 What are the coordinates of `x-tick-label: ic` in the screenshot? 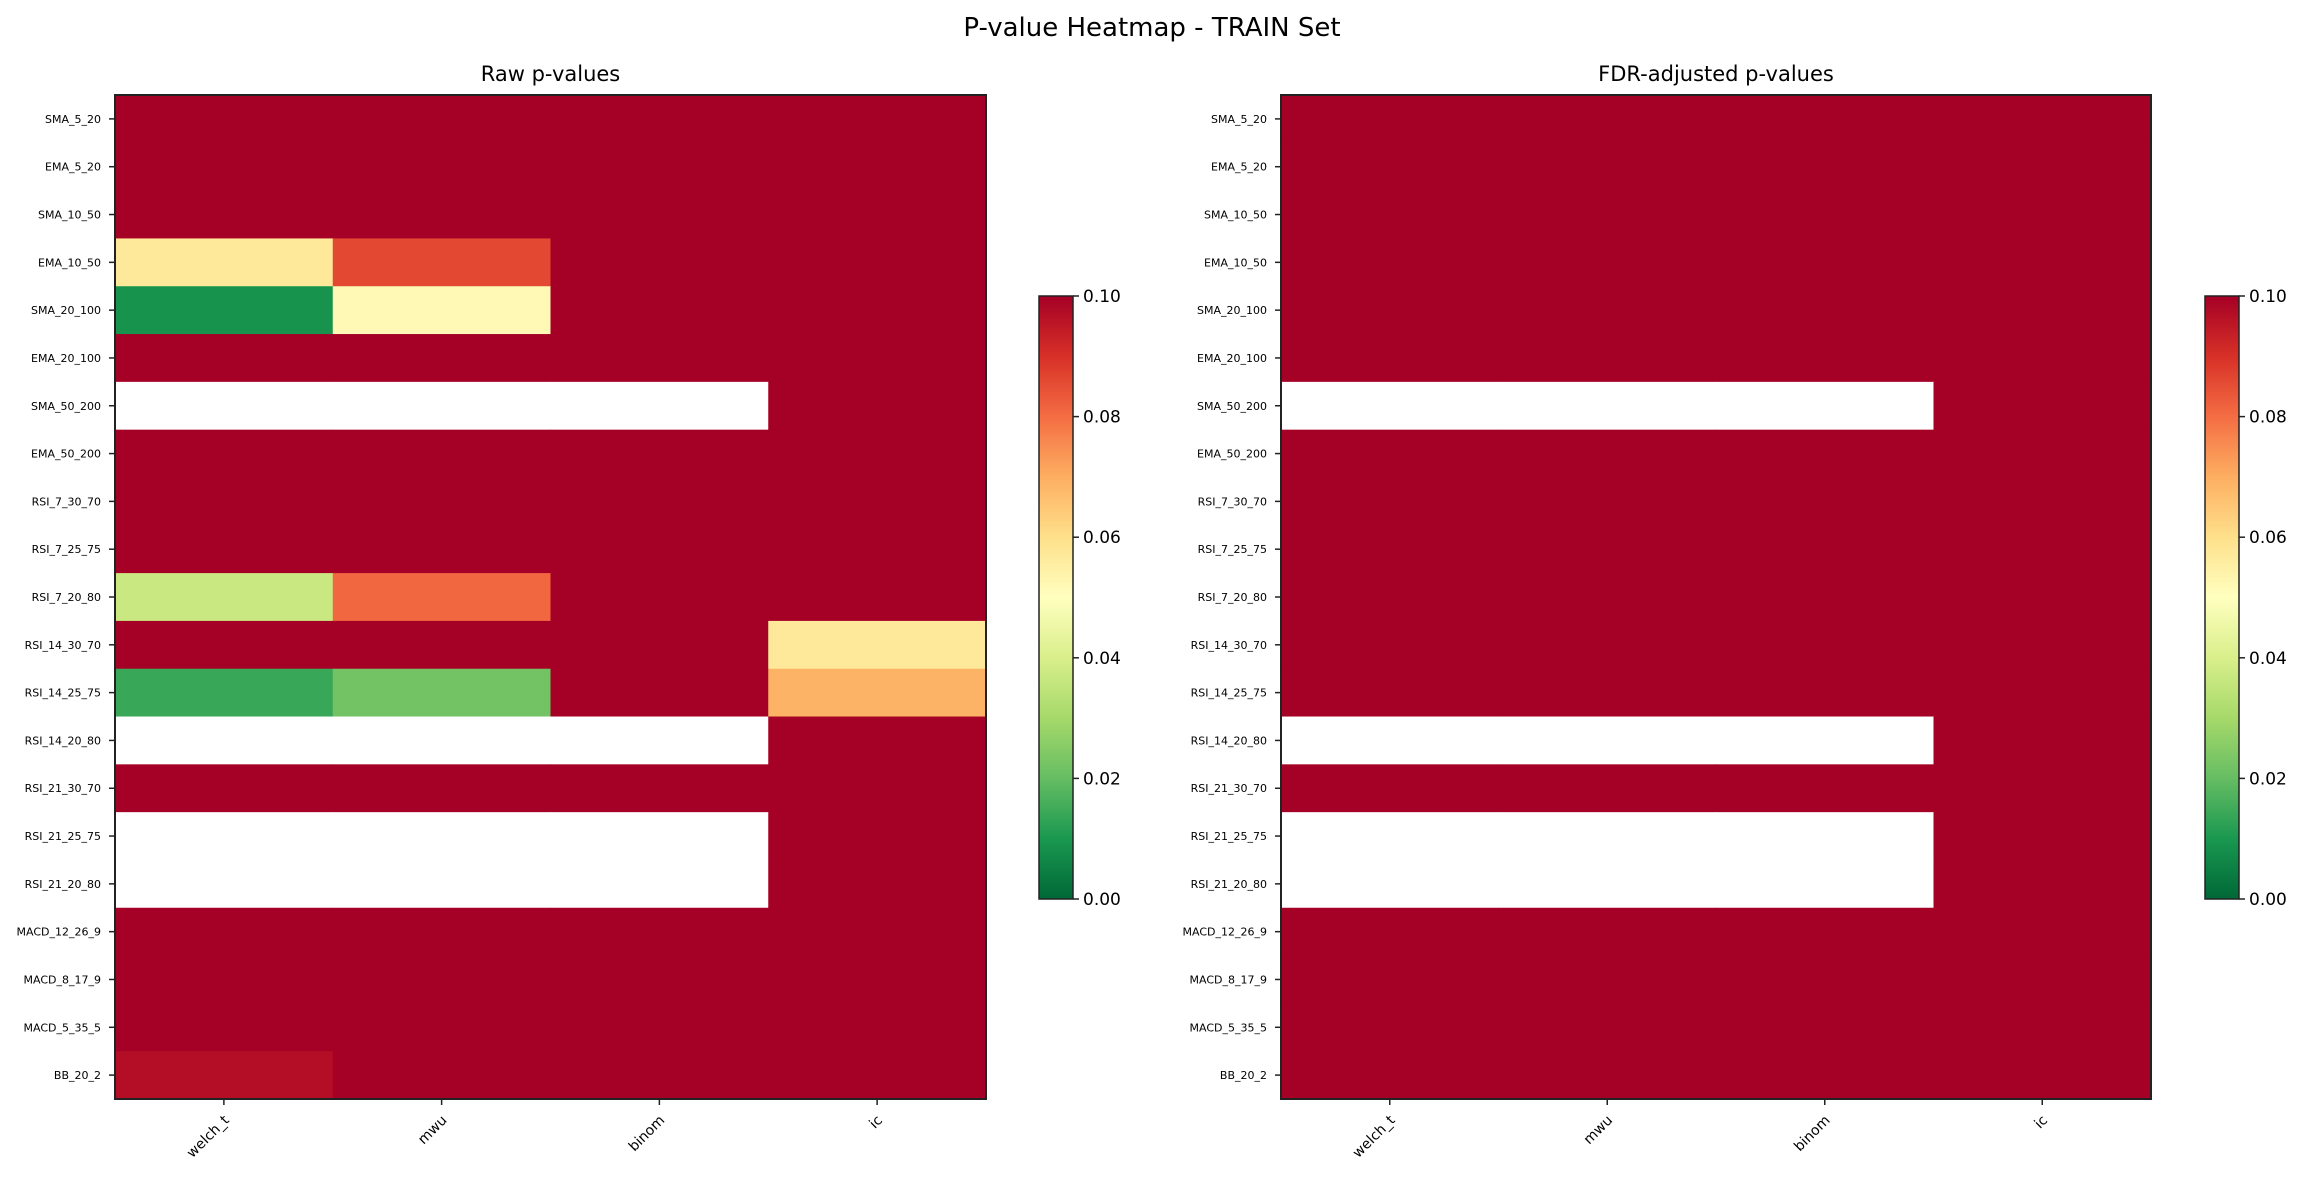 It's located at (2042, 1123).